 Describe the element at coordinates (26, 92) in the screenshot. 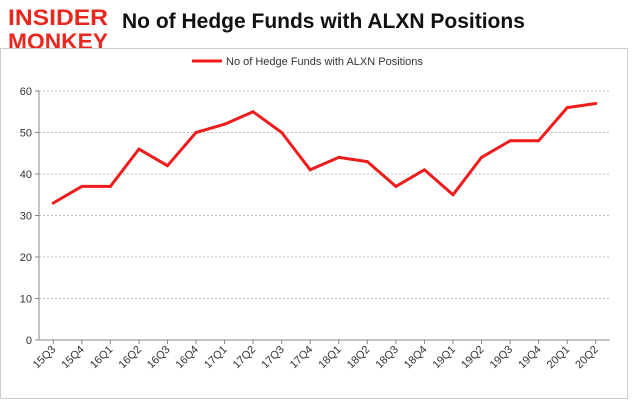

I see `y-tick-label: 60` at that location.